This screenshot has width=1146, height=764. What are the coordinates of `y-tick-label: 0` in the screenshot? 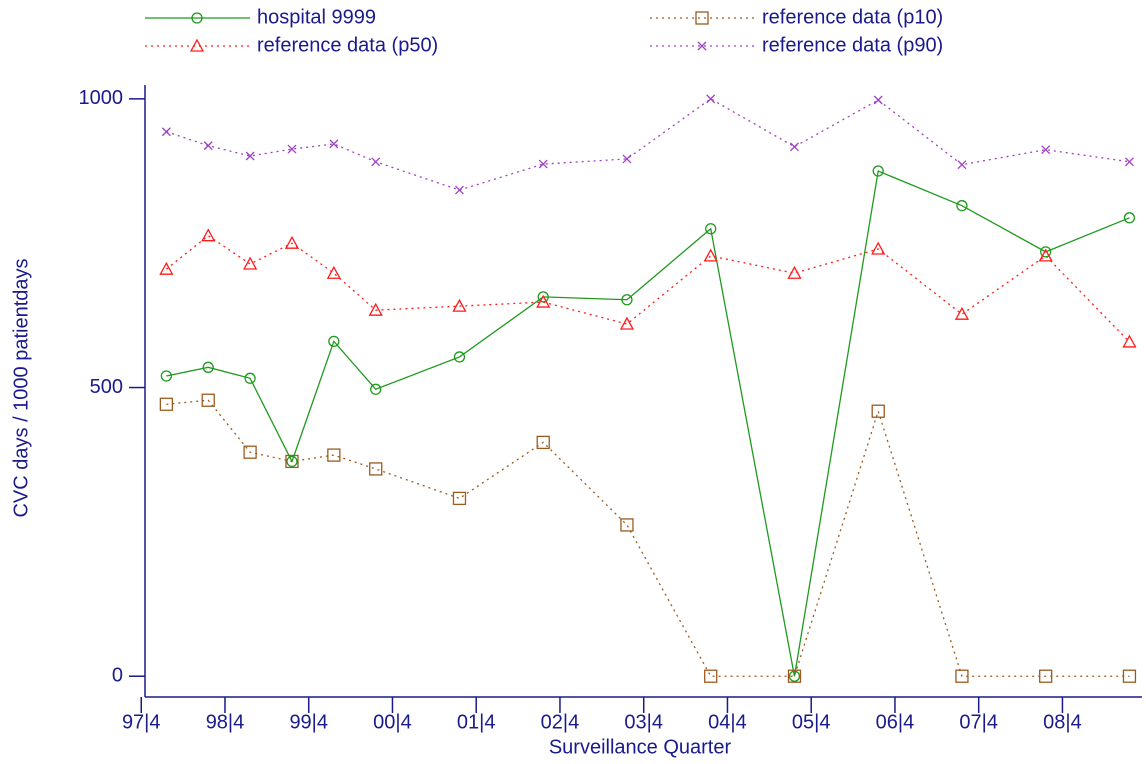 It's located at (117, 675).